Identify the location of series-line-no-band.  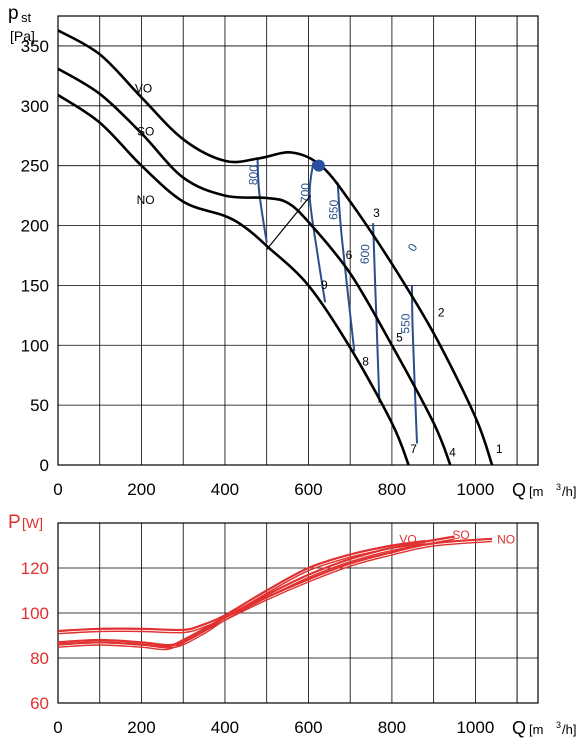
(275, 595).